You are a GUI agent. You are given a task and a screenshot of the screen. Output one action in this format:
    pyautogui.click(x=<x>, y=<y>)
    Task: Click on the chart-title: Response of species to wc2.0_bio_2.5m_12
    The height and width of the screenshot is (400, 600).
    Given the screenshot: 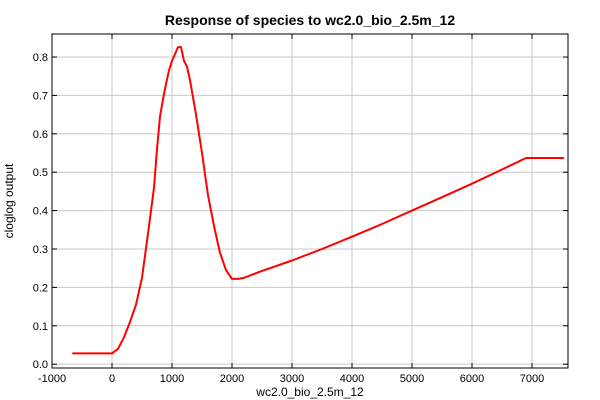 What is the action you would take?
    pyautogui.click(x=310, y=20)
    